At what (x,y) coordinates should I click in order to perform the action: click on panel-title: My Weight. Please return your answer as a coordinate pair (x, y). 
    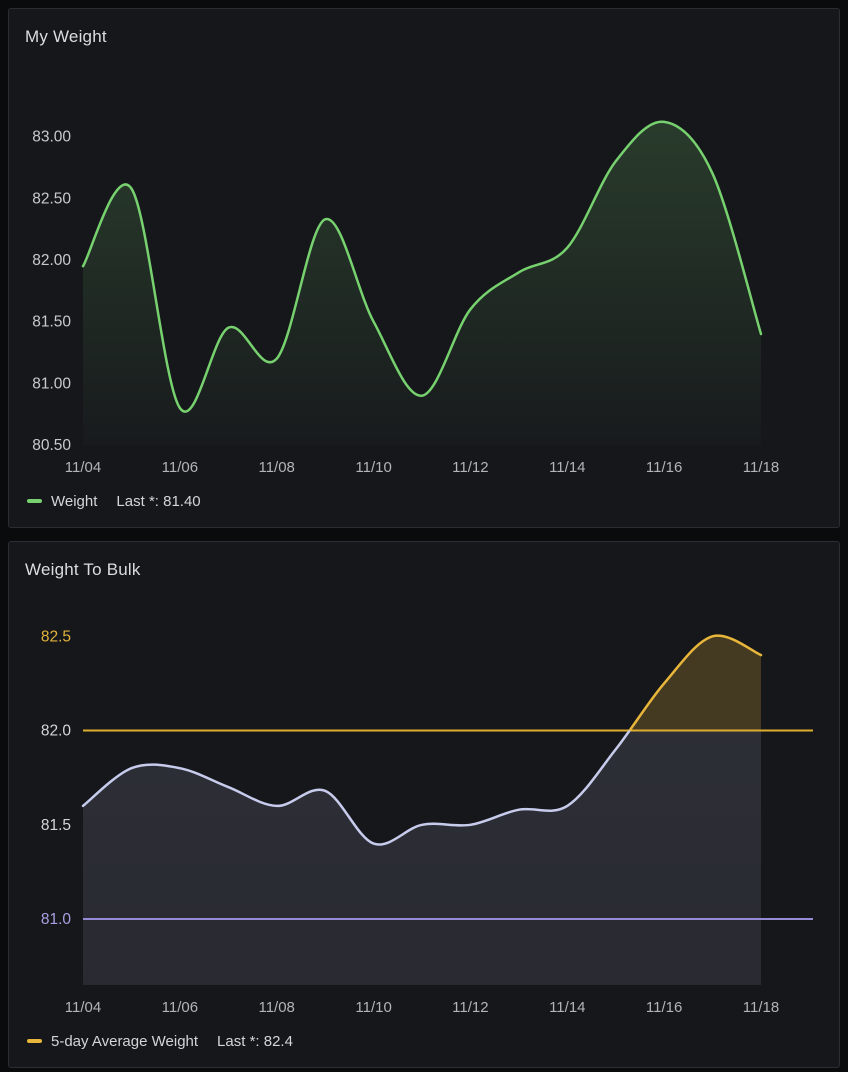
    Looking at the image, I should click on (66, 36).